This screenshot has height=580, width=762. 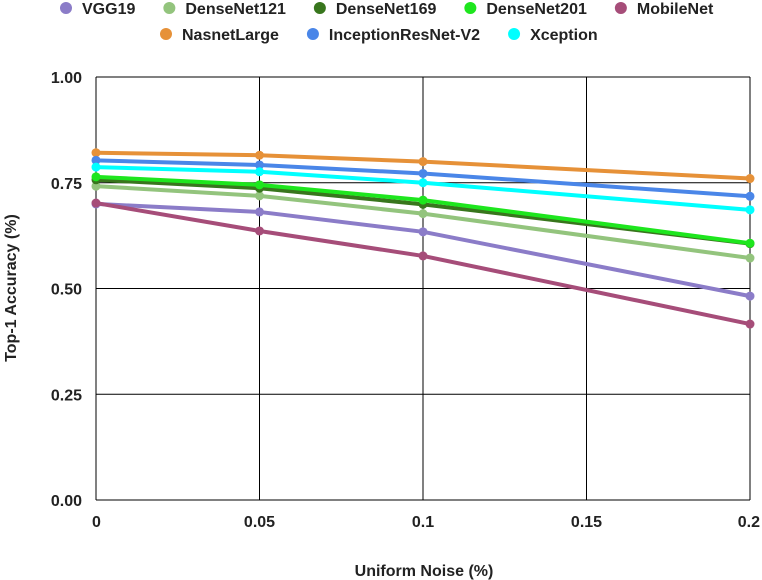 I want to click on series-line-nasnetlarge, so click(x=423, y=165).